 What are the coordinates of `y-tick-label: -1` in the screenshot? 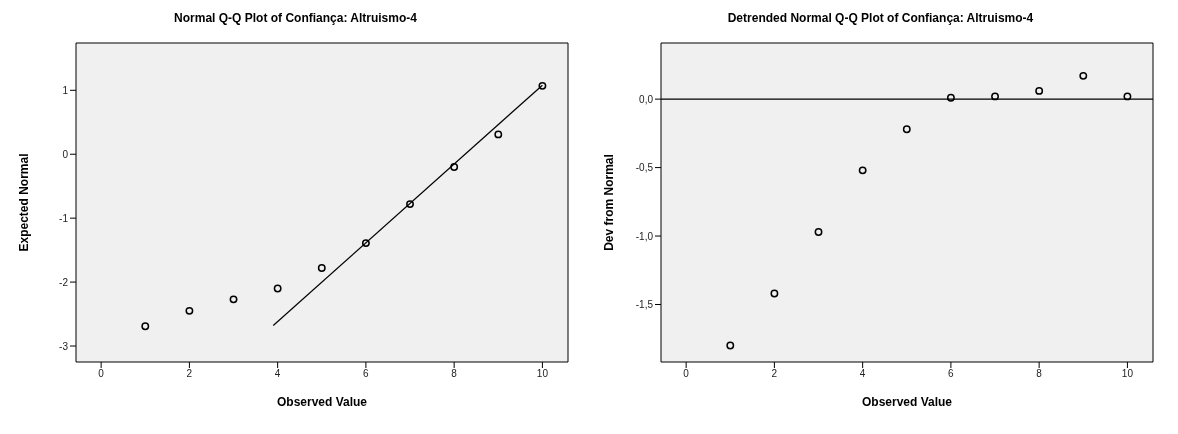 It's located at (64, 218).